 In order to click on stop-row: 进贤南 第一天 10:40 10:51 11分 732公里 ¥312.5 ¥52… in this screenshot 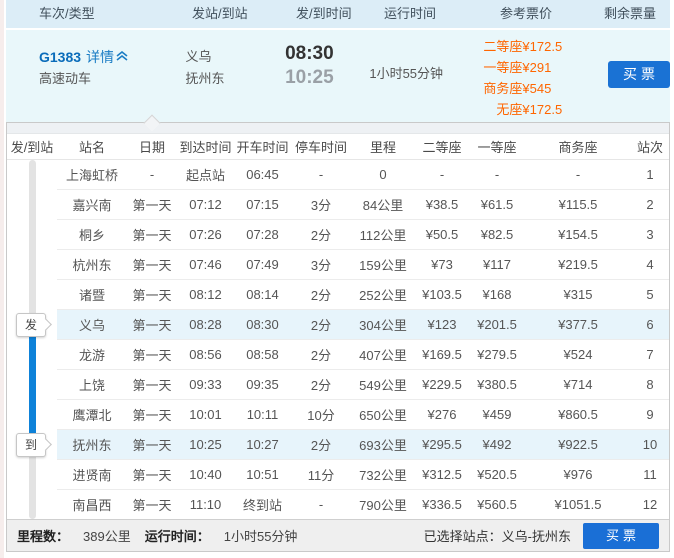, I will do `click(338, 474)`.